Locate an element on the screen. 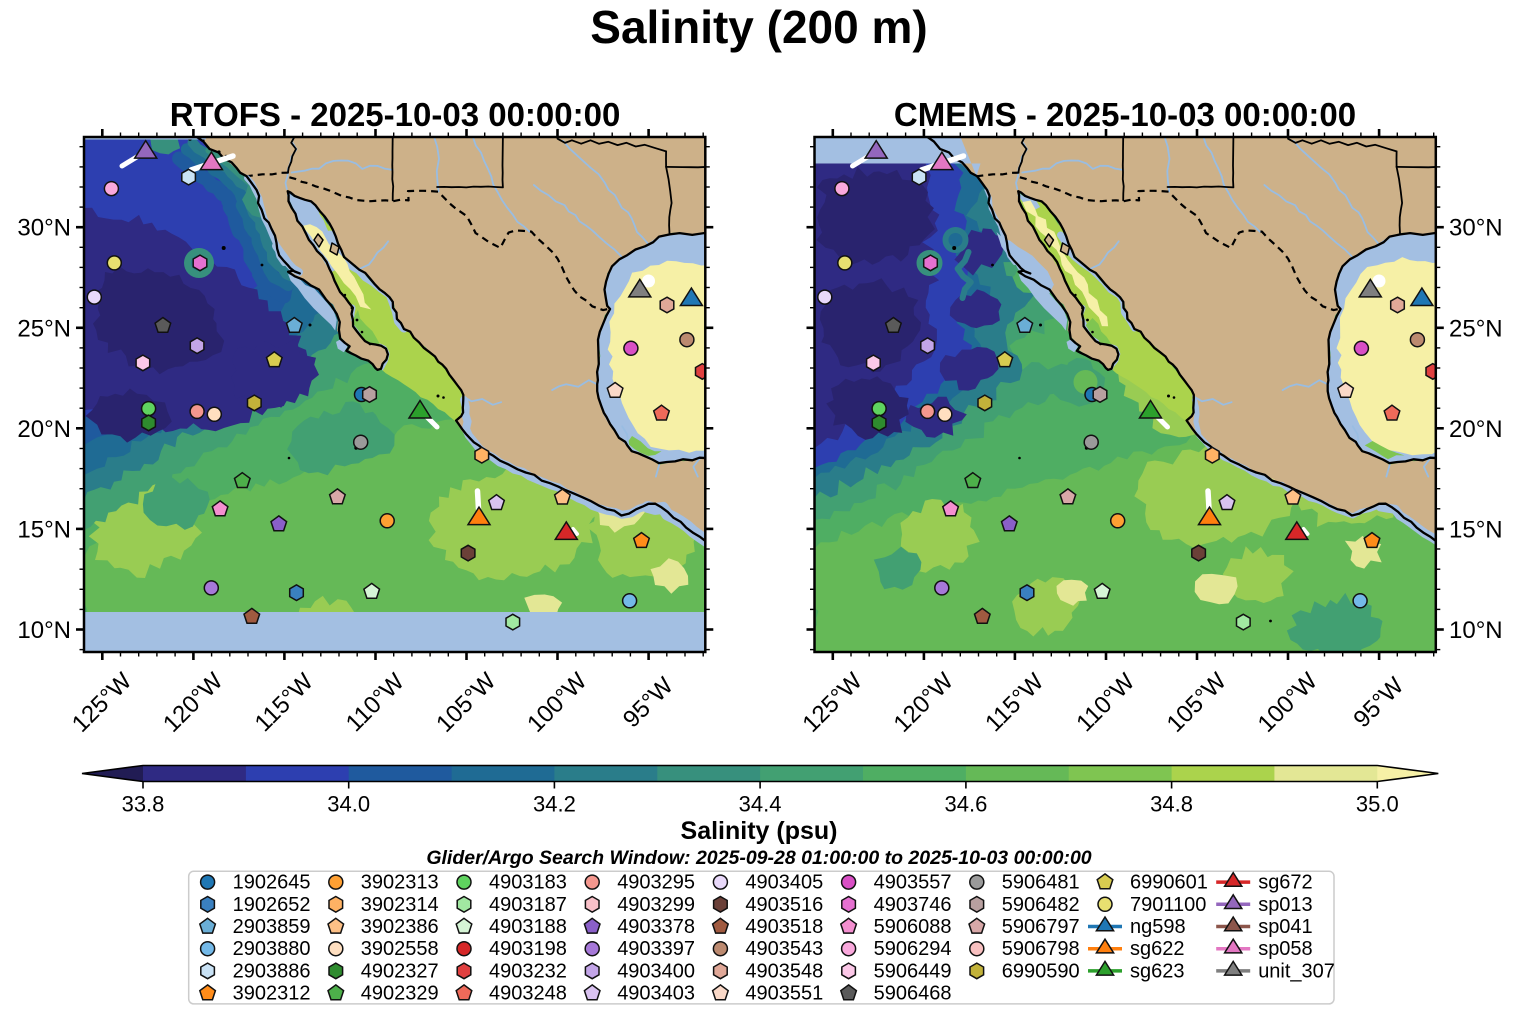 The height and width of the screenshot is (1015, 1518). svg-text: 4902327 is located at coordinates (400, 971).